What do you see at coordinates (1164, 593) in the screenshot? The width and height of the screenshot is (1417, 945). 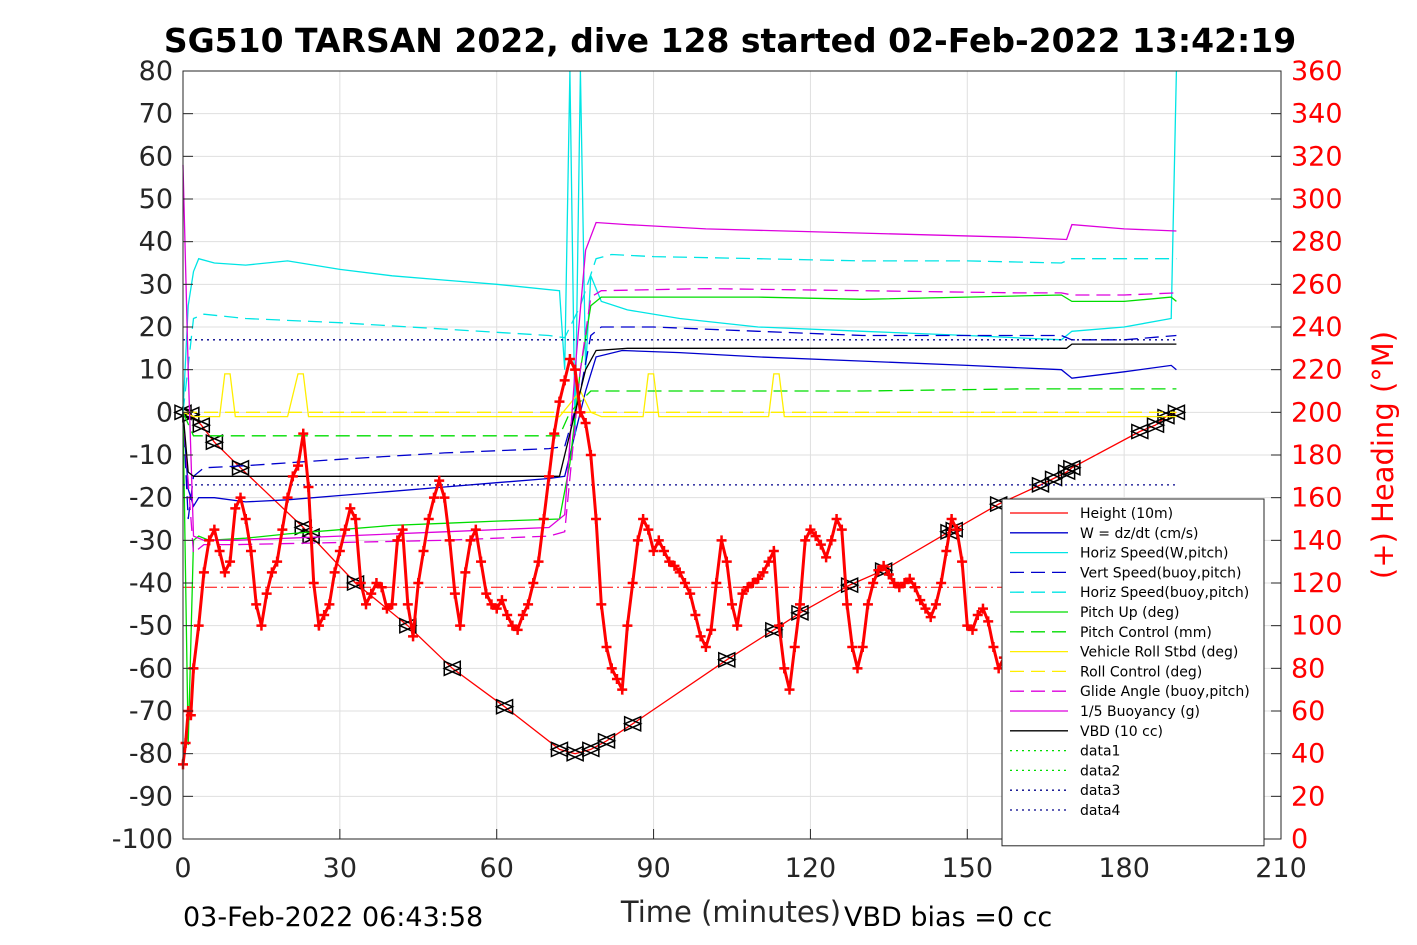 I see `legend-entry: Horiz Speed(buoy,pitch)` at bounding box center [1164, 593].